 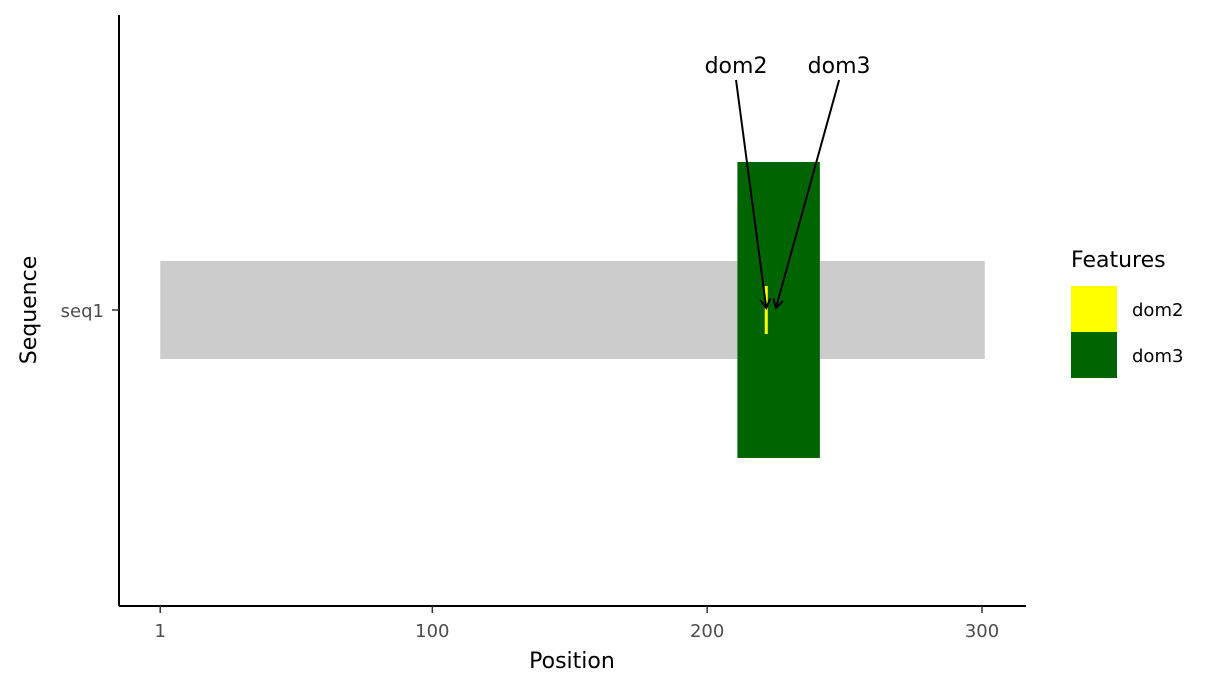 I want to click on feature-annotations: dom2 dom3, so click(x=788, y=182).